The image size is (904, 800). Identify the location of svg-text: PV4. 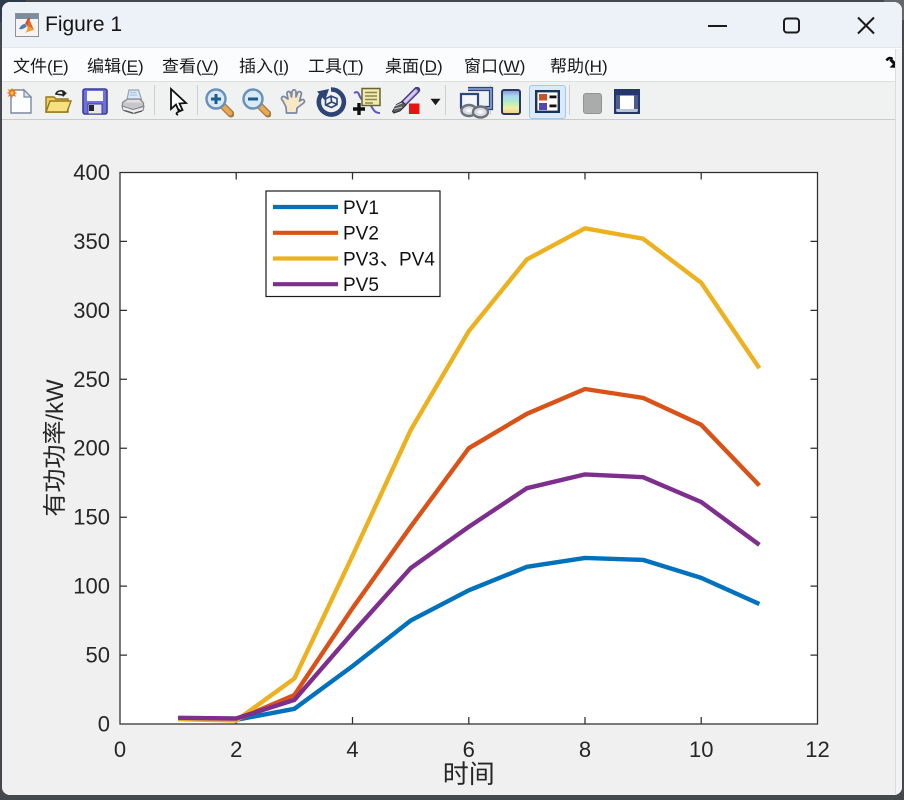
(417, 259).